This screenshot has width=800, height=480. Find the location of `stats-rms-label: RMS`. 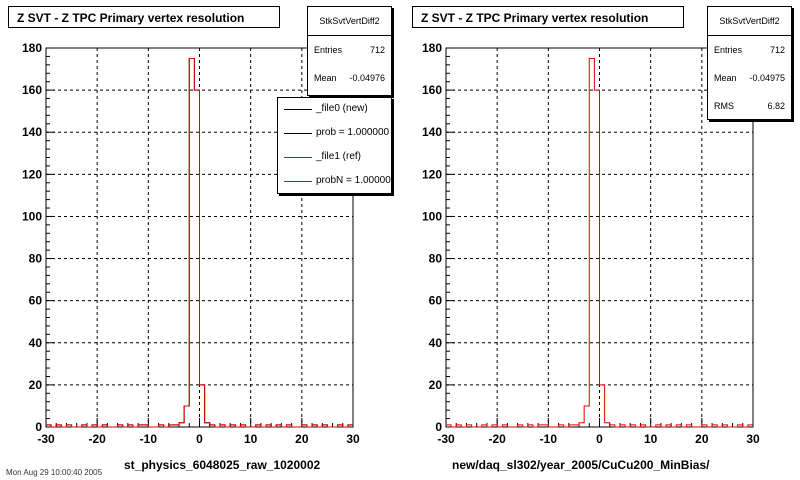

stats-rms-label: RMS is located at coordinates (724, 106).